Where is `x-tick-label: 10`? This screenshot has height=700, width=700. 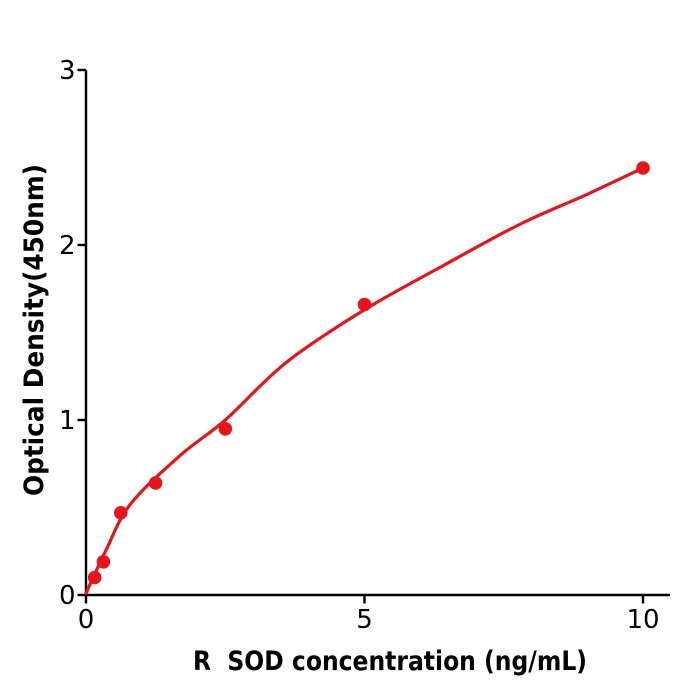
x-tick-label: 10 is located at coordinates (642, 620).